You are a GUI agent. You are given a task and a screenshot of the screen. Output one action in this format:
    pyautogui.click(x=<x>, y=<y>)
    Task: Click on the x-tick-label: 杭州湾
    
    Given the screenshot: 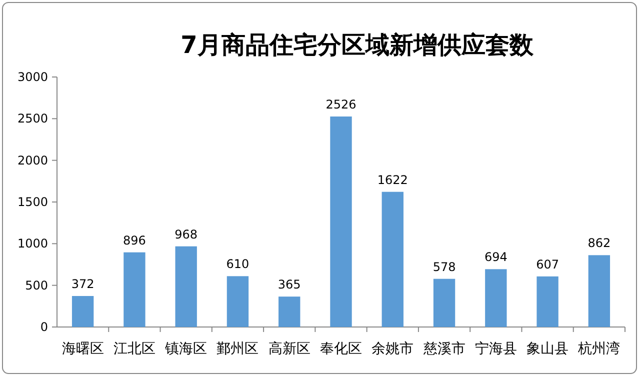 What is the action you would take?
    pyautogui.click(x=598, y=349)
    